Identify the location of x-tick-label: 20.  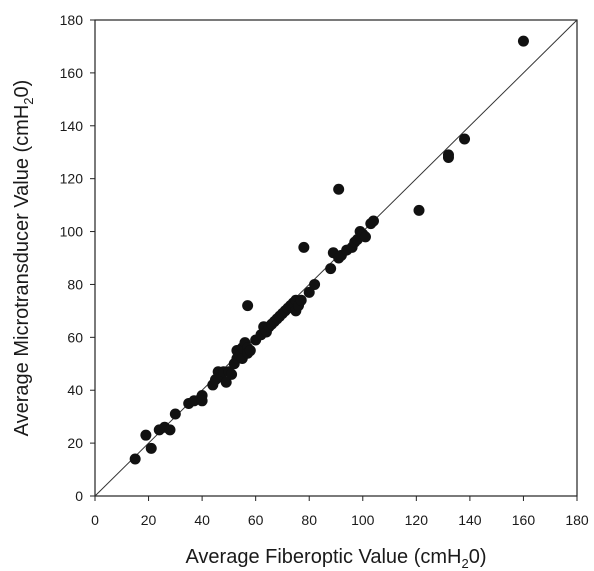
(149, 520).